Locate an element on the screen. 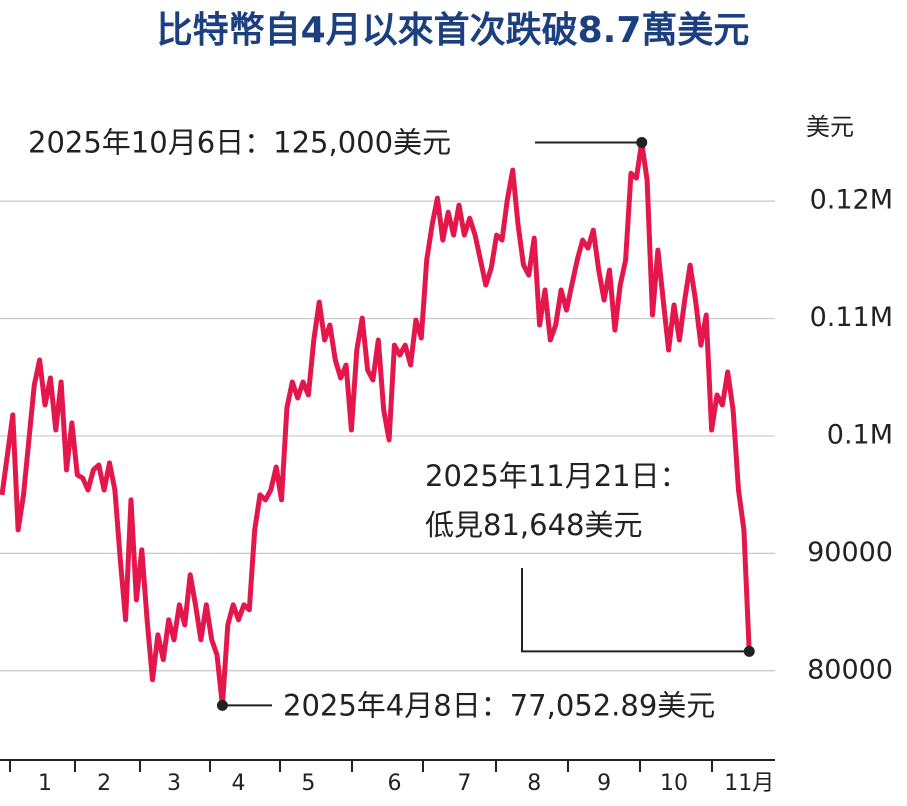 This screenshot has width=907, height=806. annotation: 2025年11月21日： is located at coordinates (557, 476).